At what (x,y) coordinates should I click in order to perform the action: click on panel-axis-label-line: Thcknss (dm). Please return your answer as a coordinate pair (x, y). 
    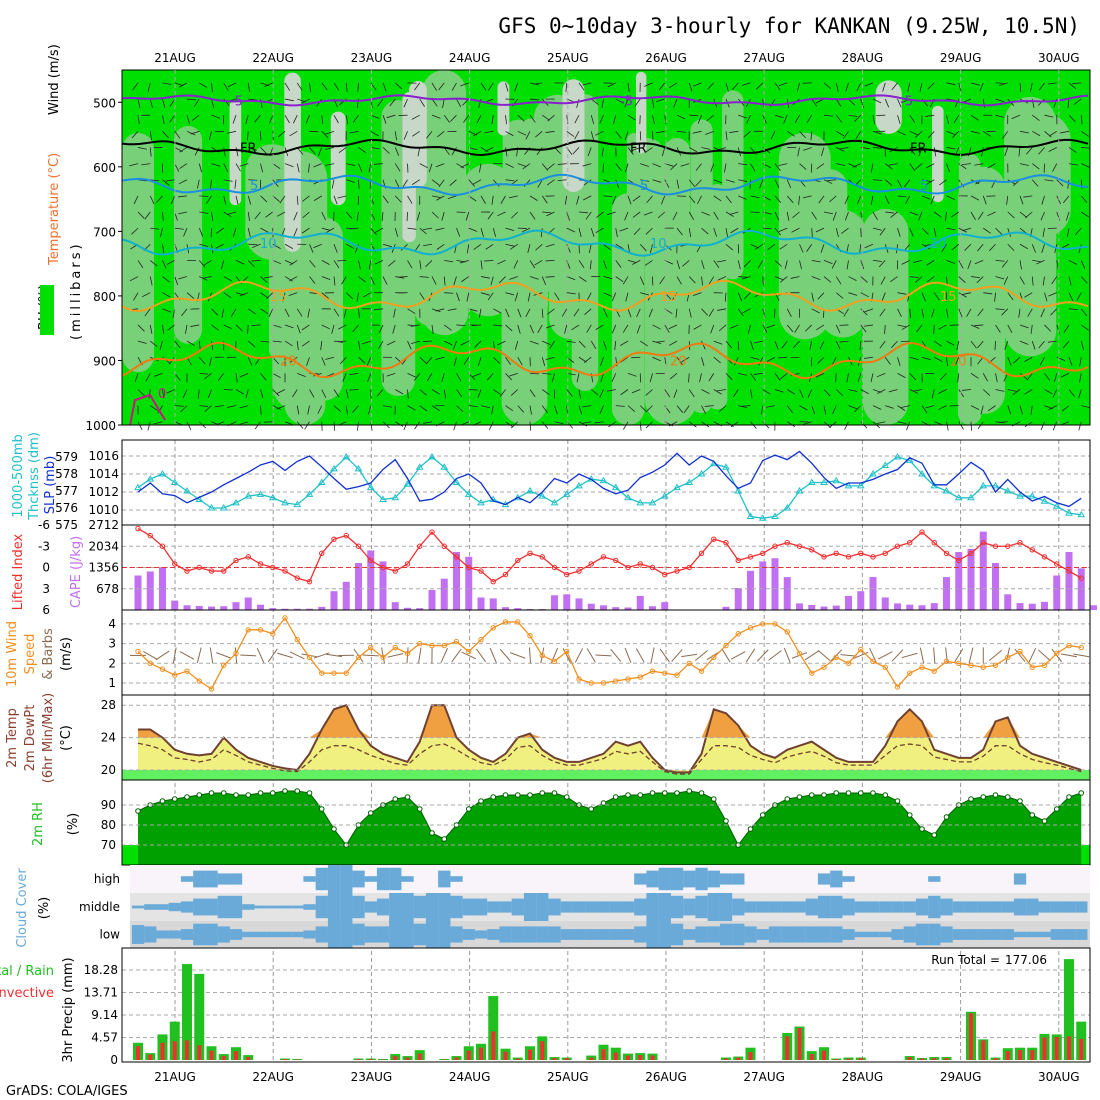
    Looking at the image, I should click on (34, 476).